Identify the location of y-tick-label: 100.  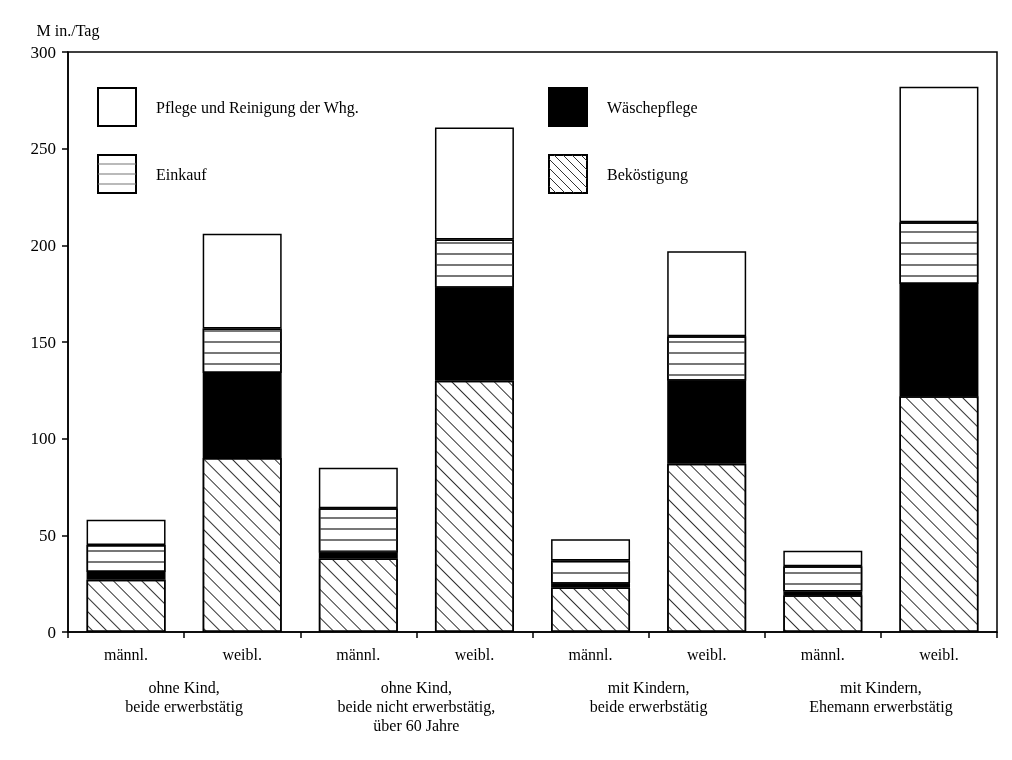
(43, 439).